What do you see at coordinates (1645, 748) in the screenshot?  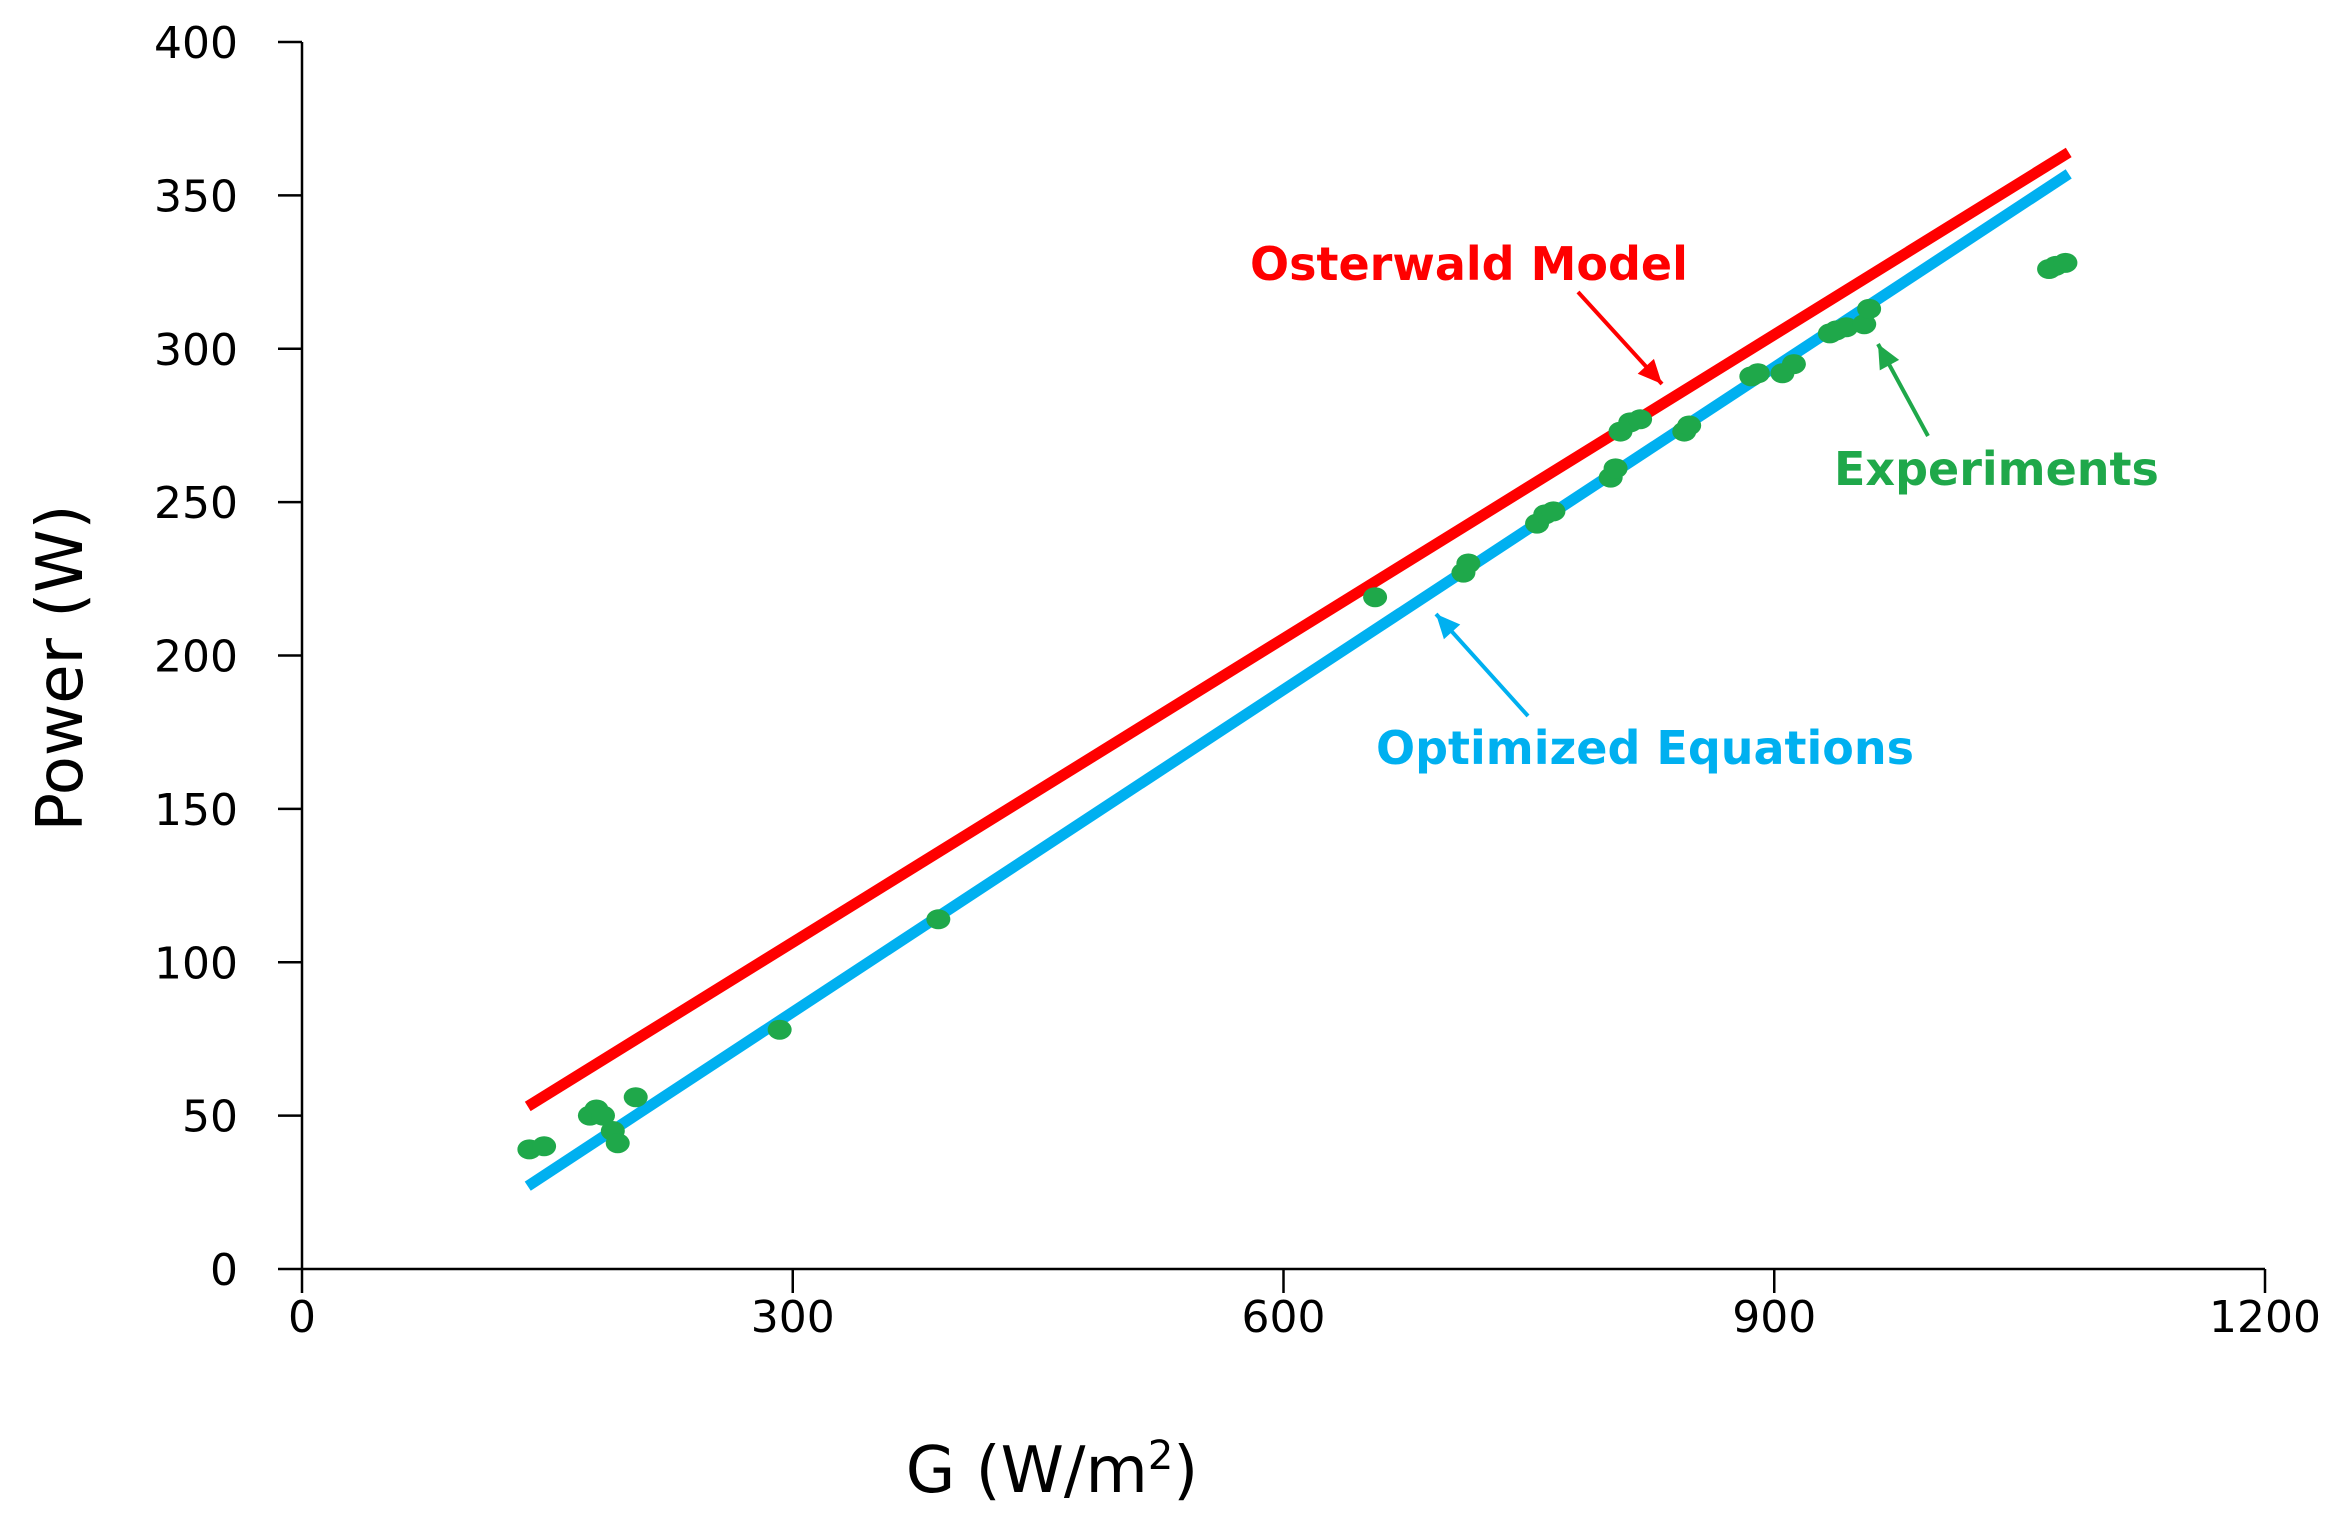 I see `optimized-equations-label: Optimized Equations` at bounding box center [1645, 748].